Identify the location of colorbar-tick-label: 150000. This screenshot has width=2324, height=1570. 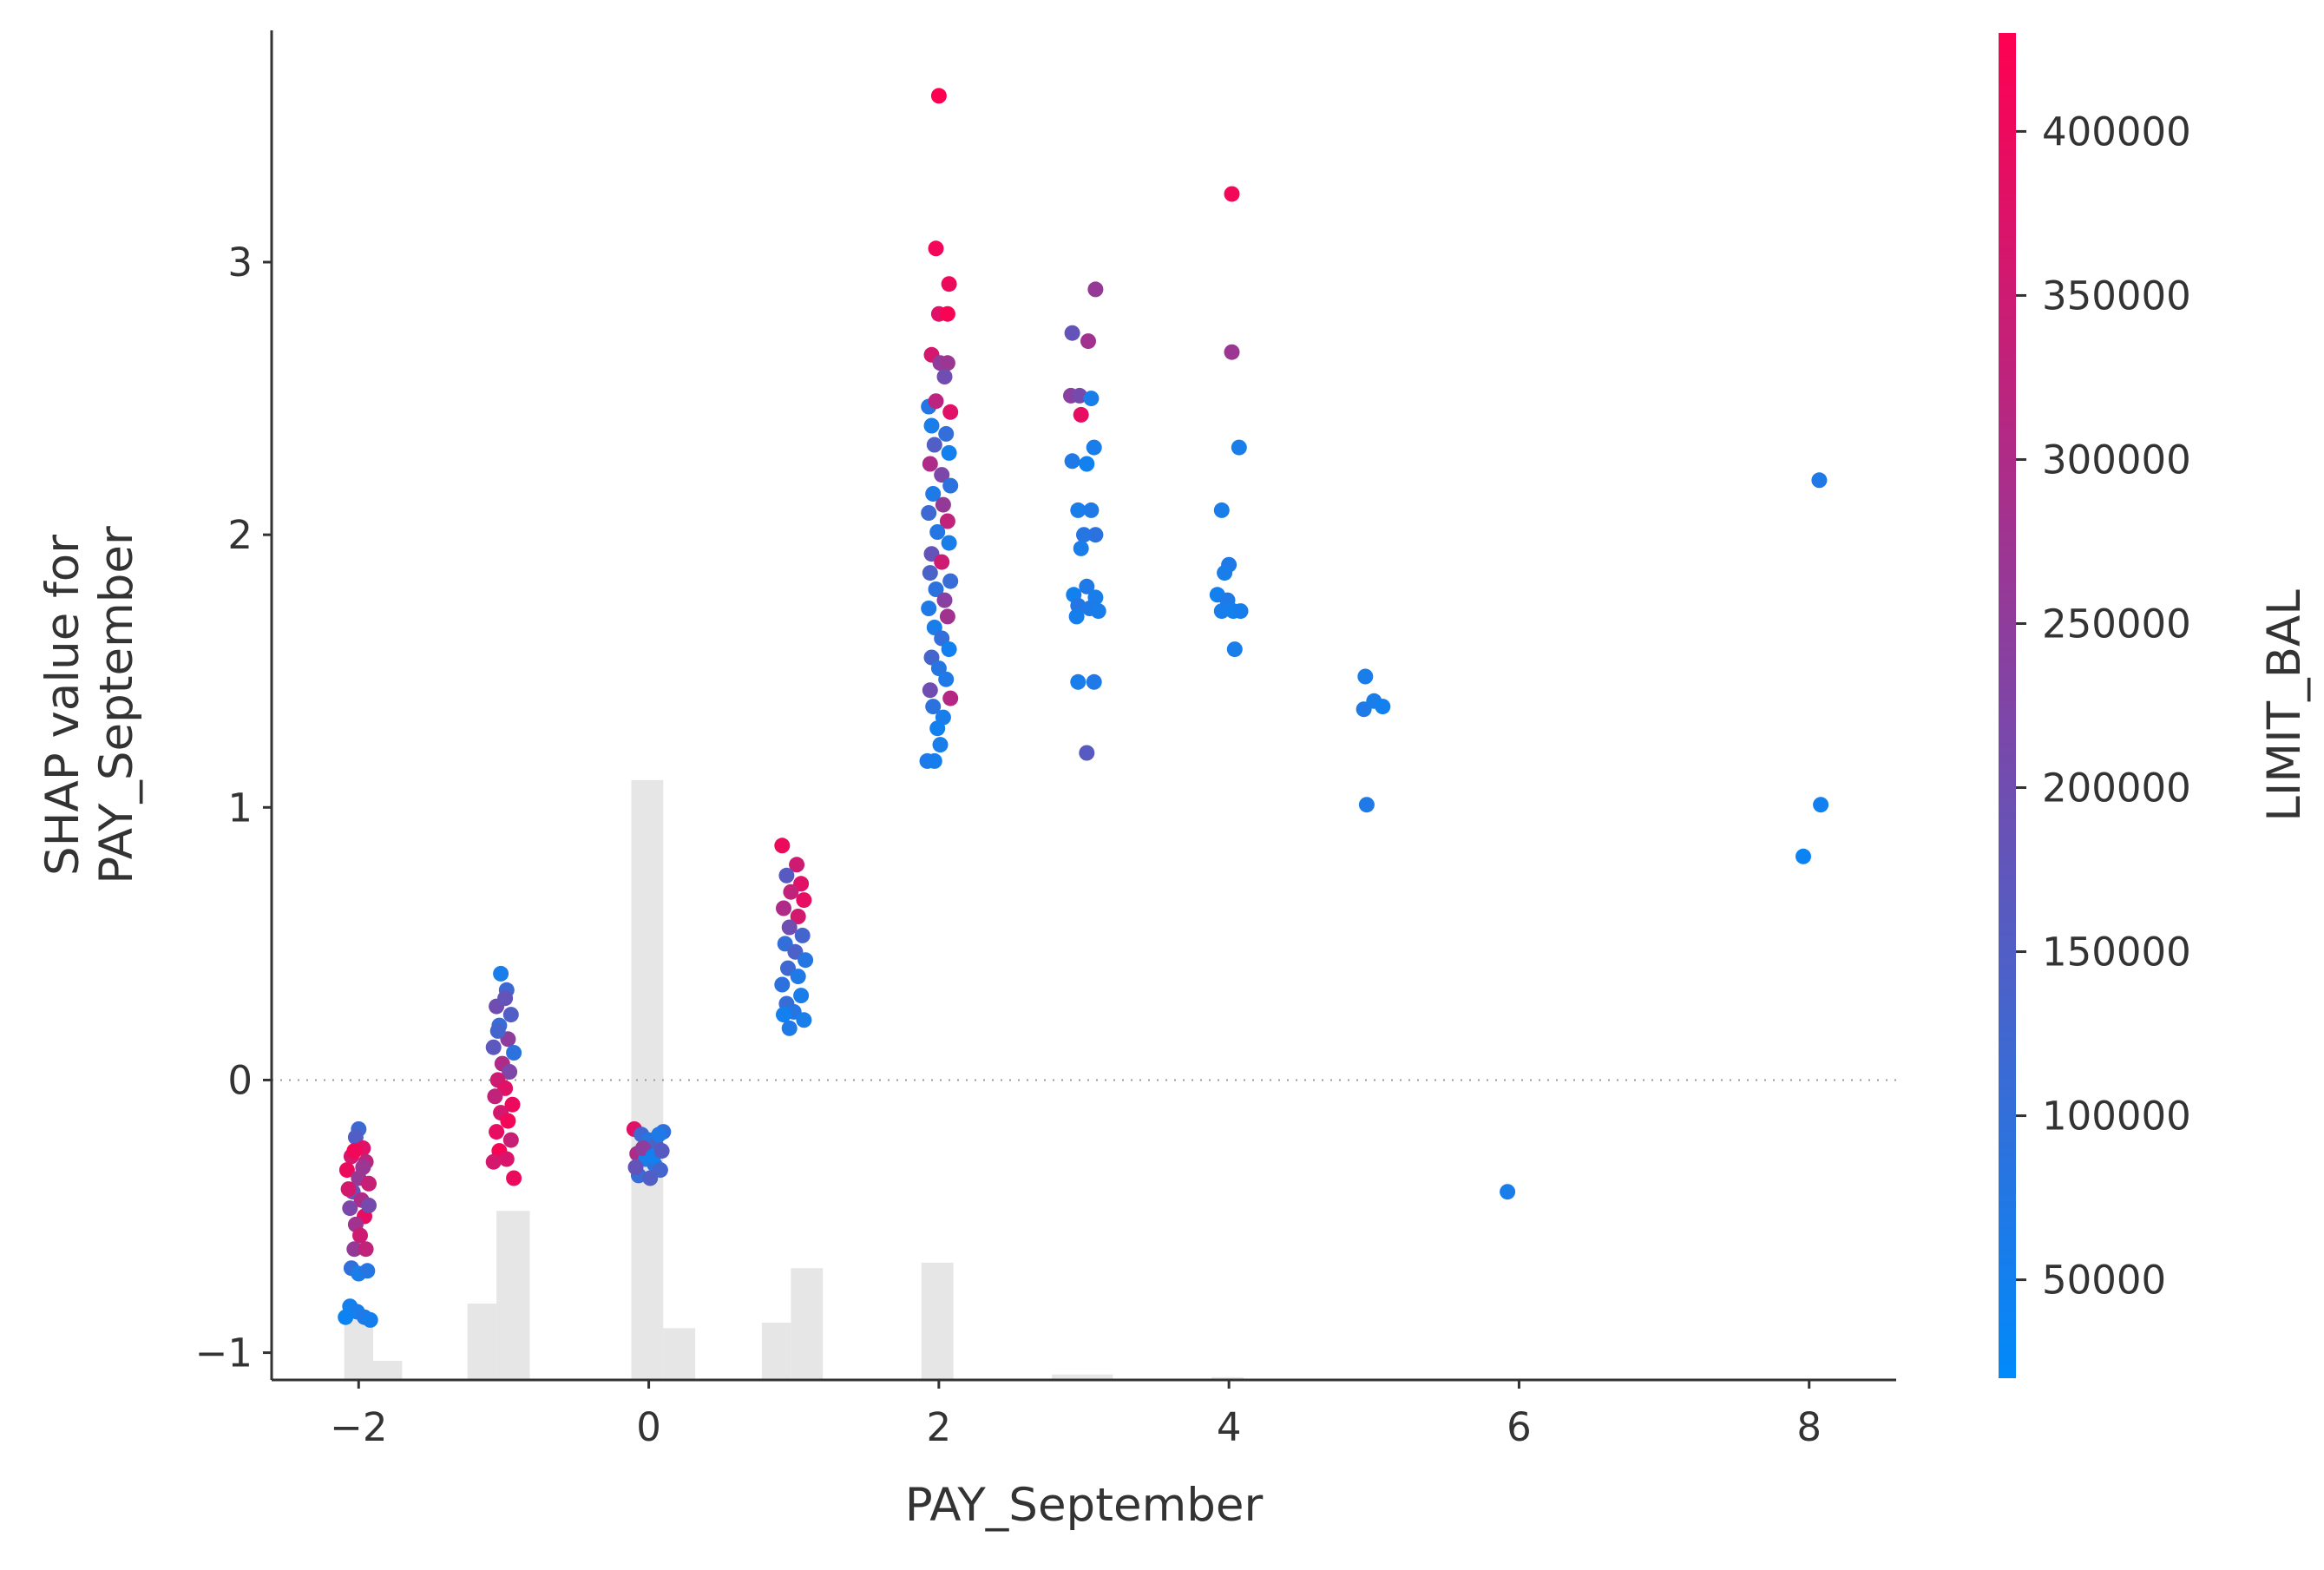
(2116, 953).